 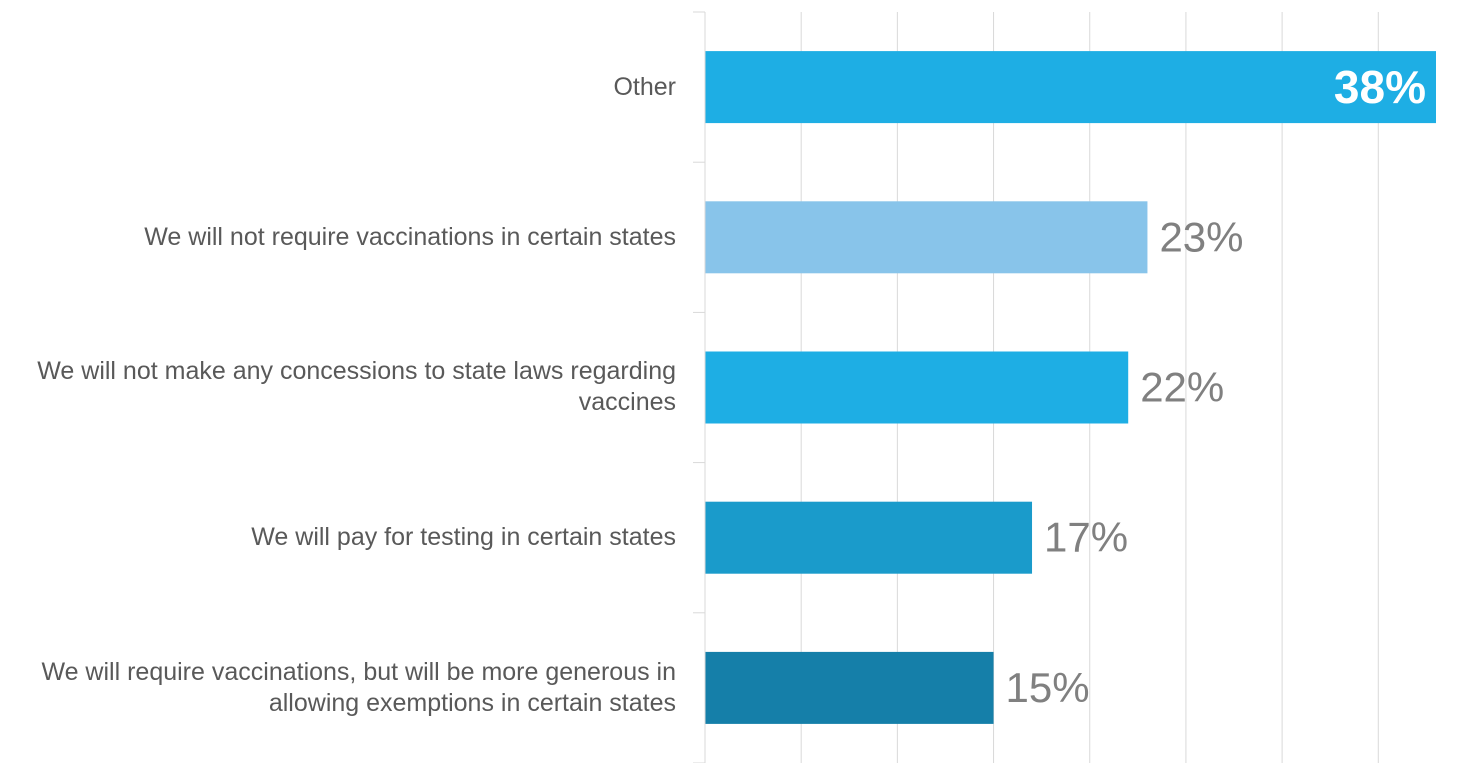 I want to click on value-label: 15%, so click(x=1048, y=687).